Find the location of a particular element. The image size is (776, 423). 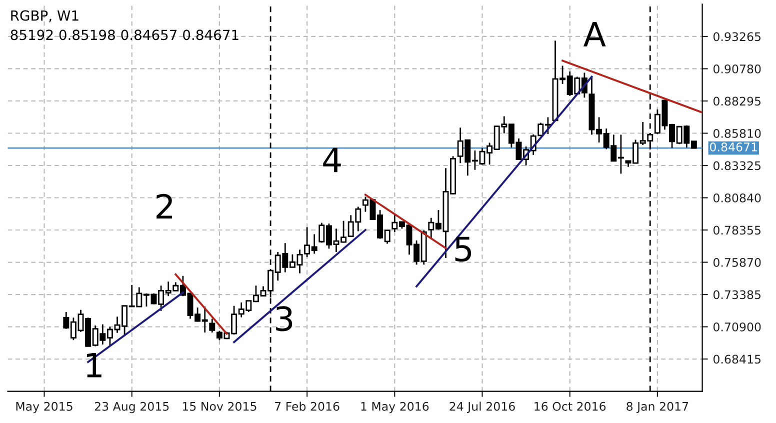

y-tick-label: 0.90780 is located at coordinates (737, 69).